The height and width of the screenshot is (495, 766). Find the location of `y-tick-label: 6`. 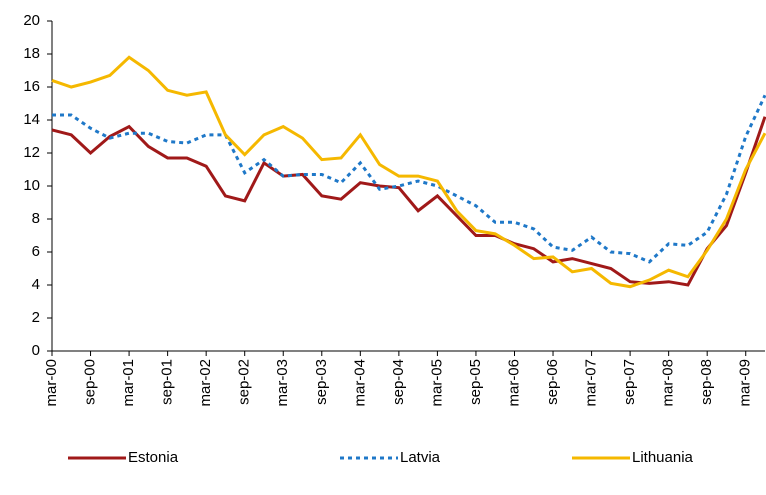

y-tick-label: 6 is located at coordinates (36, 251).